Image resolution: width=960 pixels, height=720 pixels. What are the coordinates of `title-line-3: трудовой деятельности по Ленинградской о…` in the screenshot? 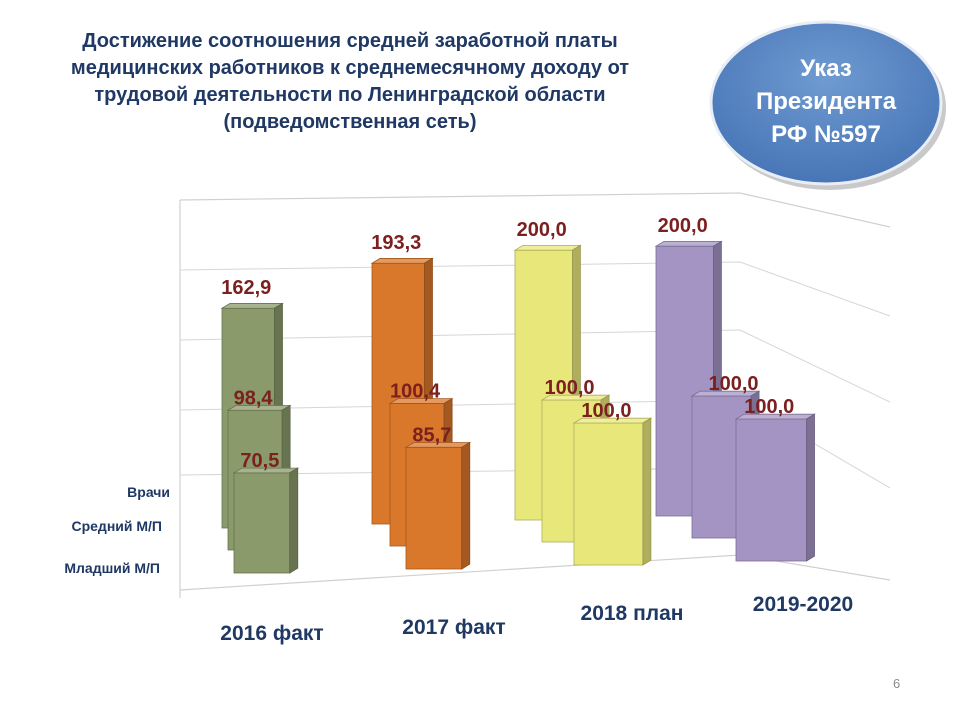 It's located at (350, 95).